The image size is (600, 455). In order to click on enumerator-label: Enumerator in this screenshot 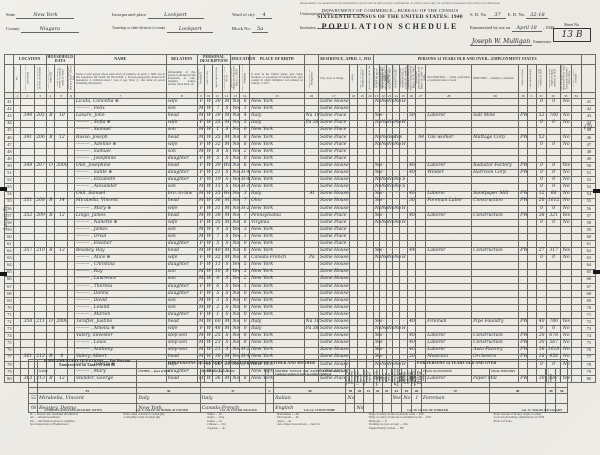, I will do `click(542, 42)`.